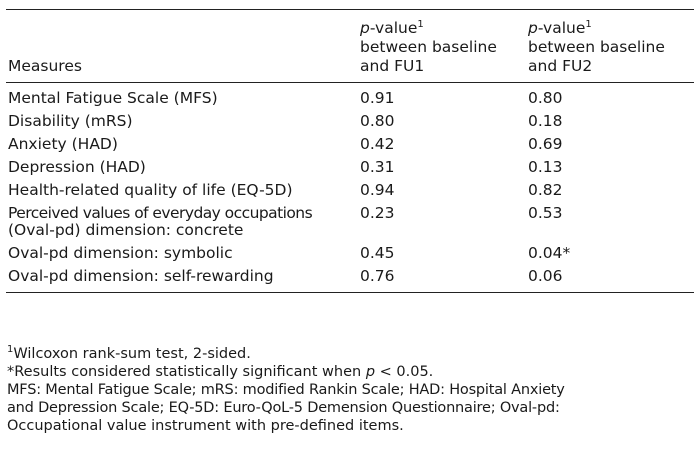 The image size is (700, 457). What do you see at coordinates (377, 144) in the screenshot?
I see `fu1-pvalue-cell: 0.42` at bounding box center [377, 144].